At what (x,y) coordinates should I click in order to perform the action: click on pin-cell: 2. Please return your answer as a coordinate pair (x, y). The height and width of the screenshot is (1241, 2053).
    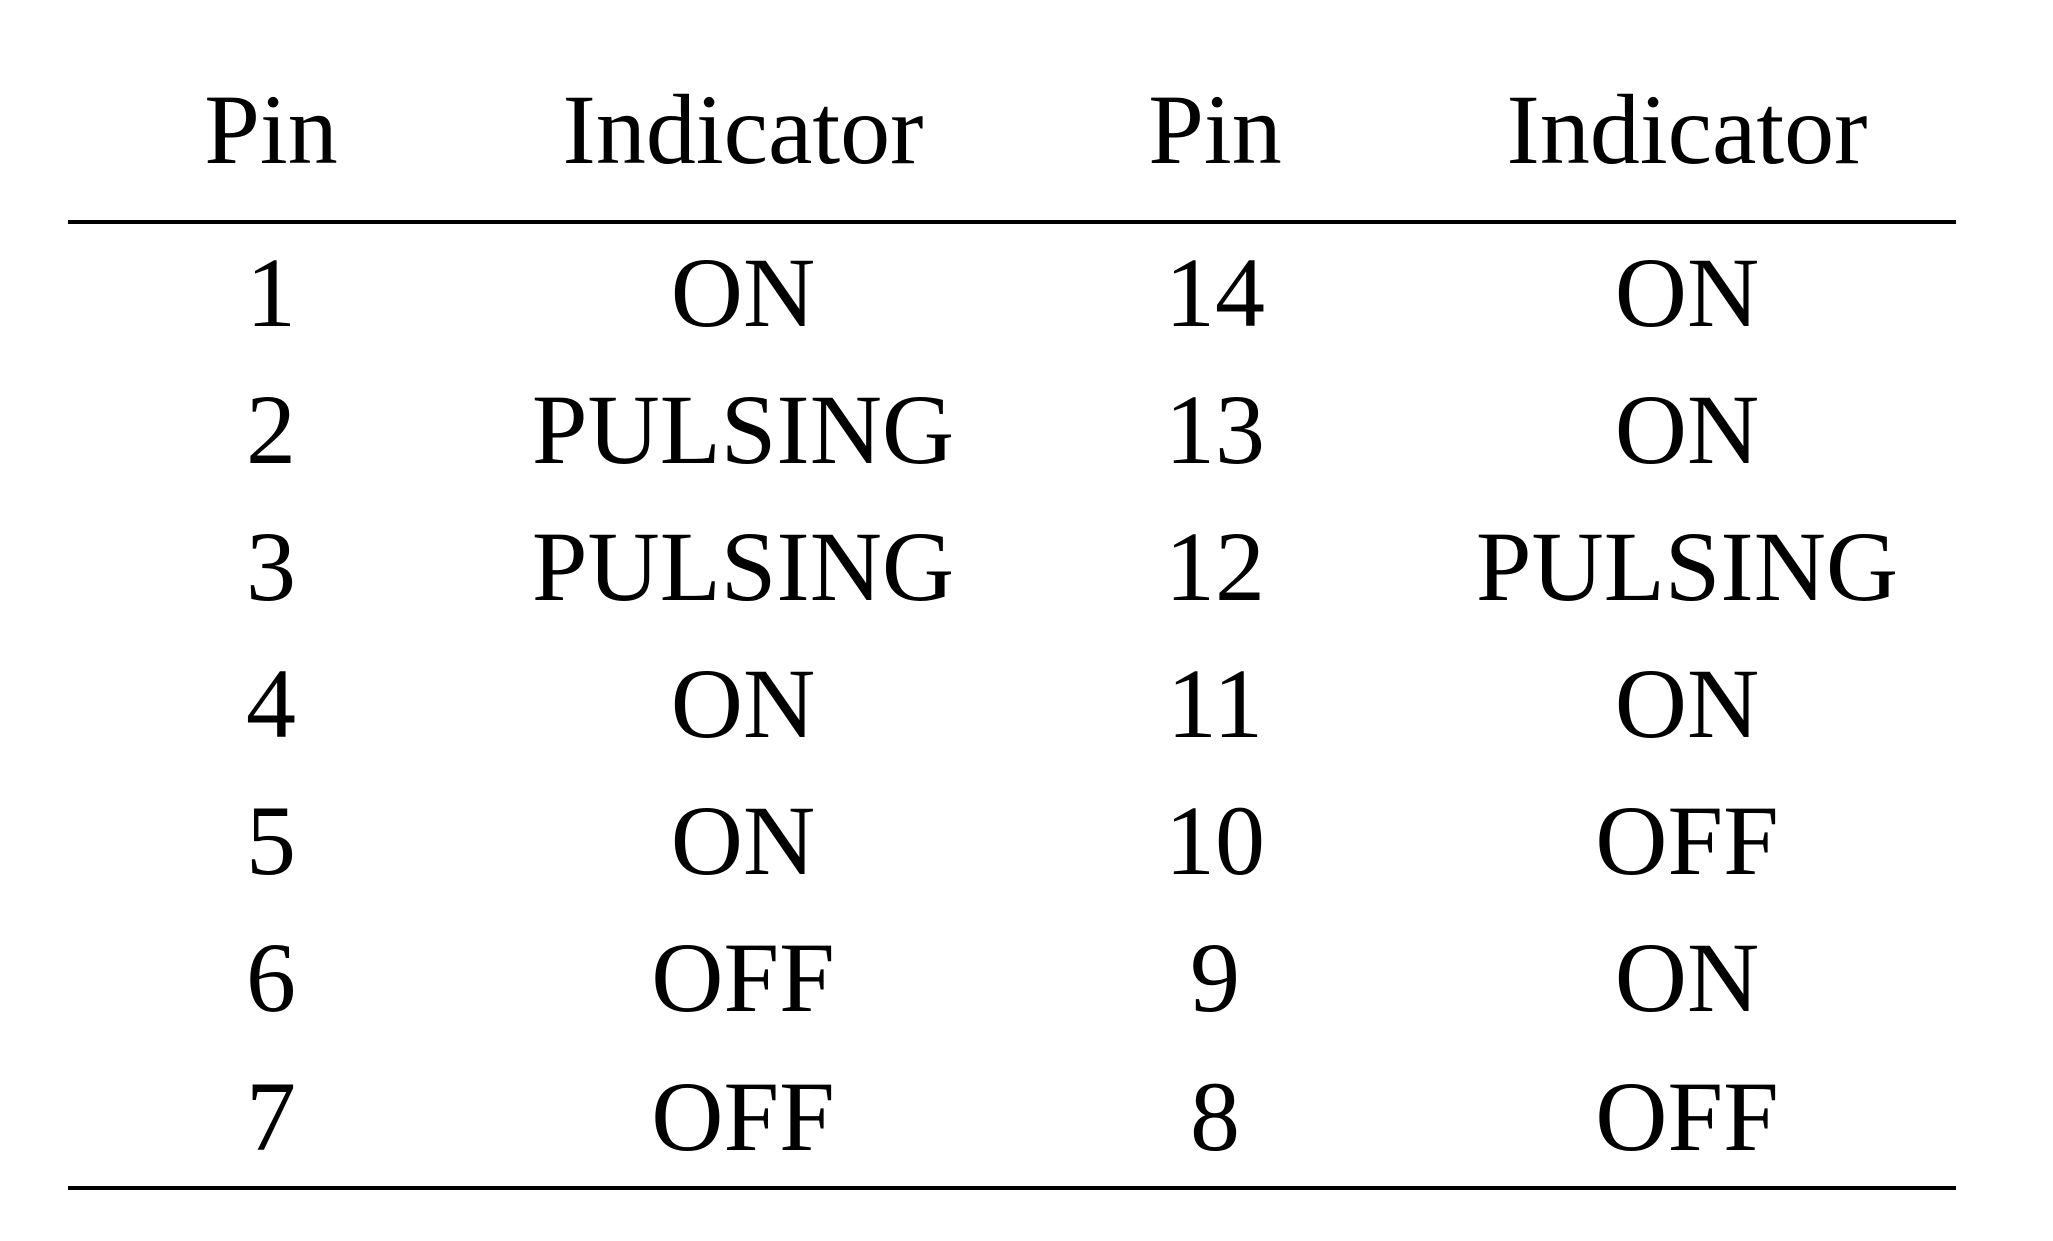
    Looking at the image, I should click on (271, 429).